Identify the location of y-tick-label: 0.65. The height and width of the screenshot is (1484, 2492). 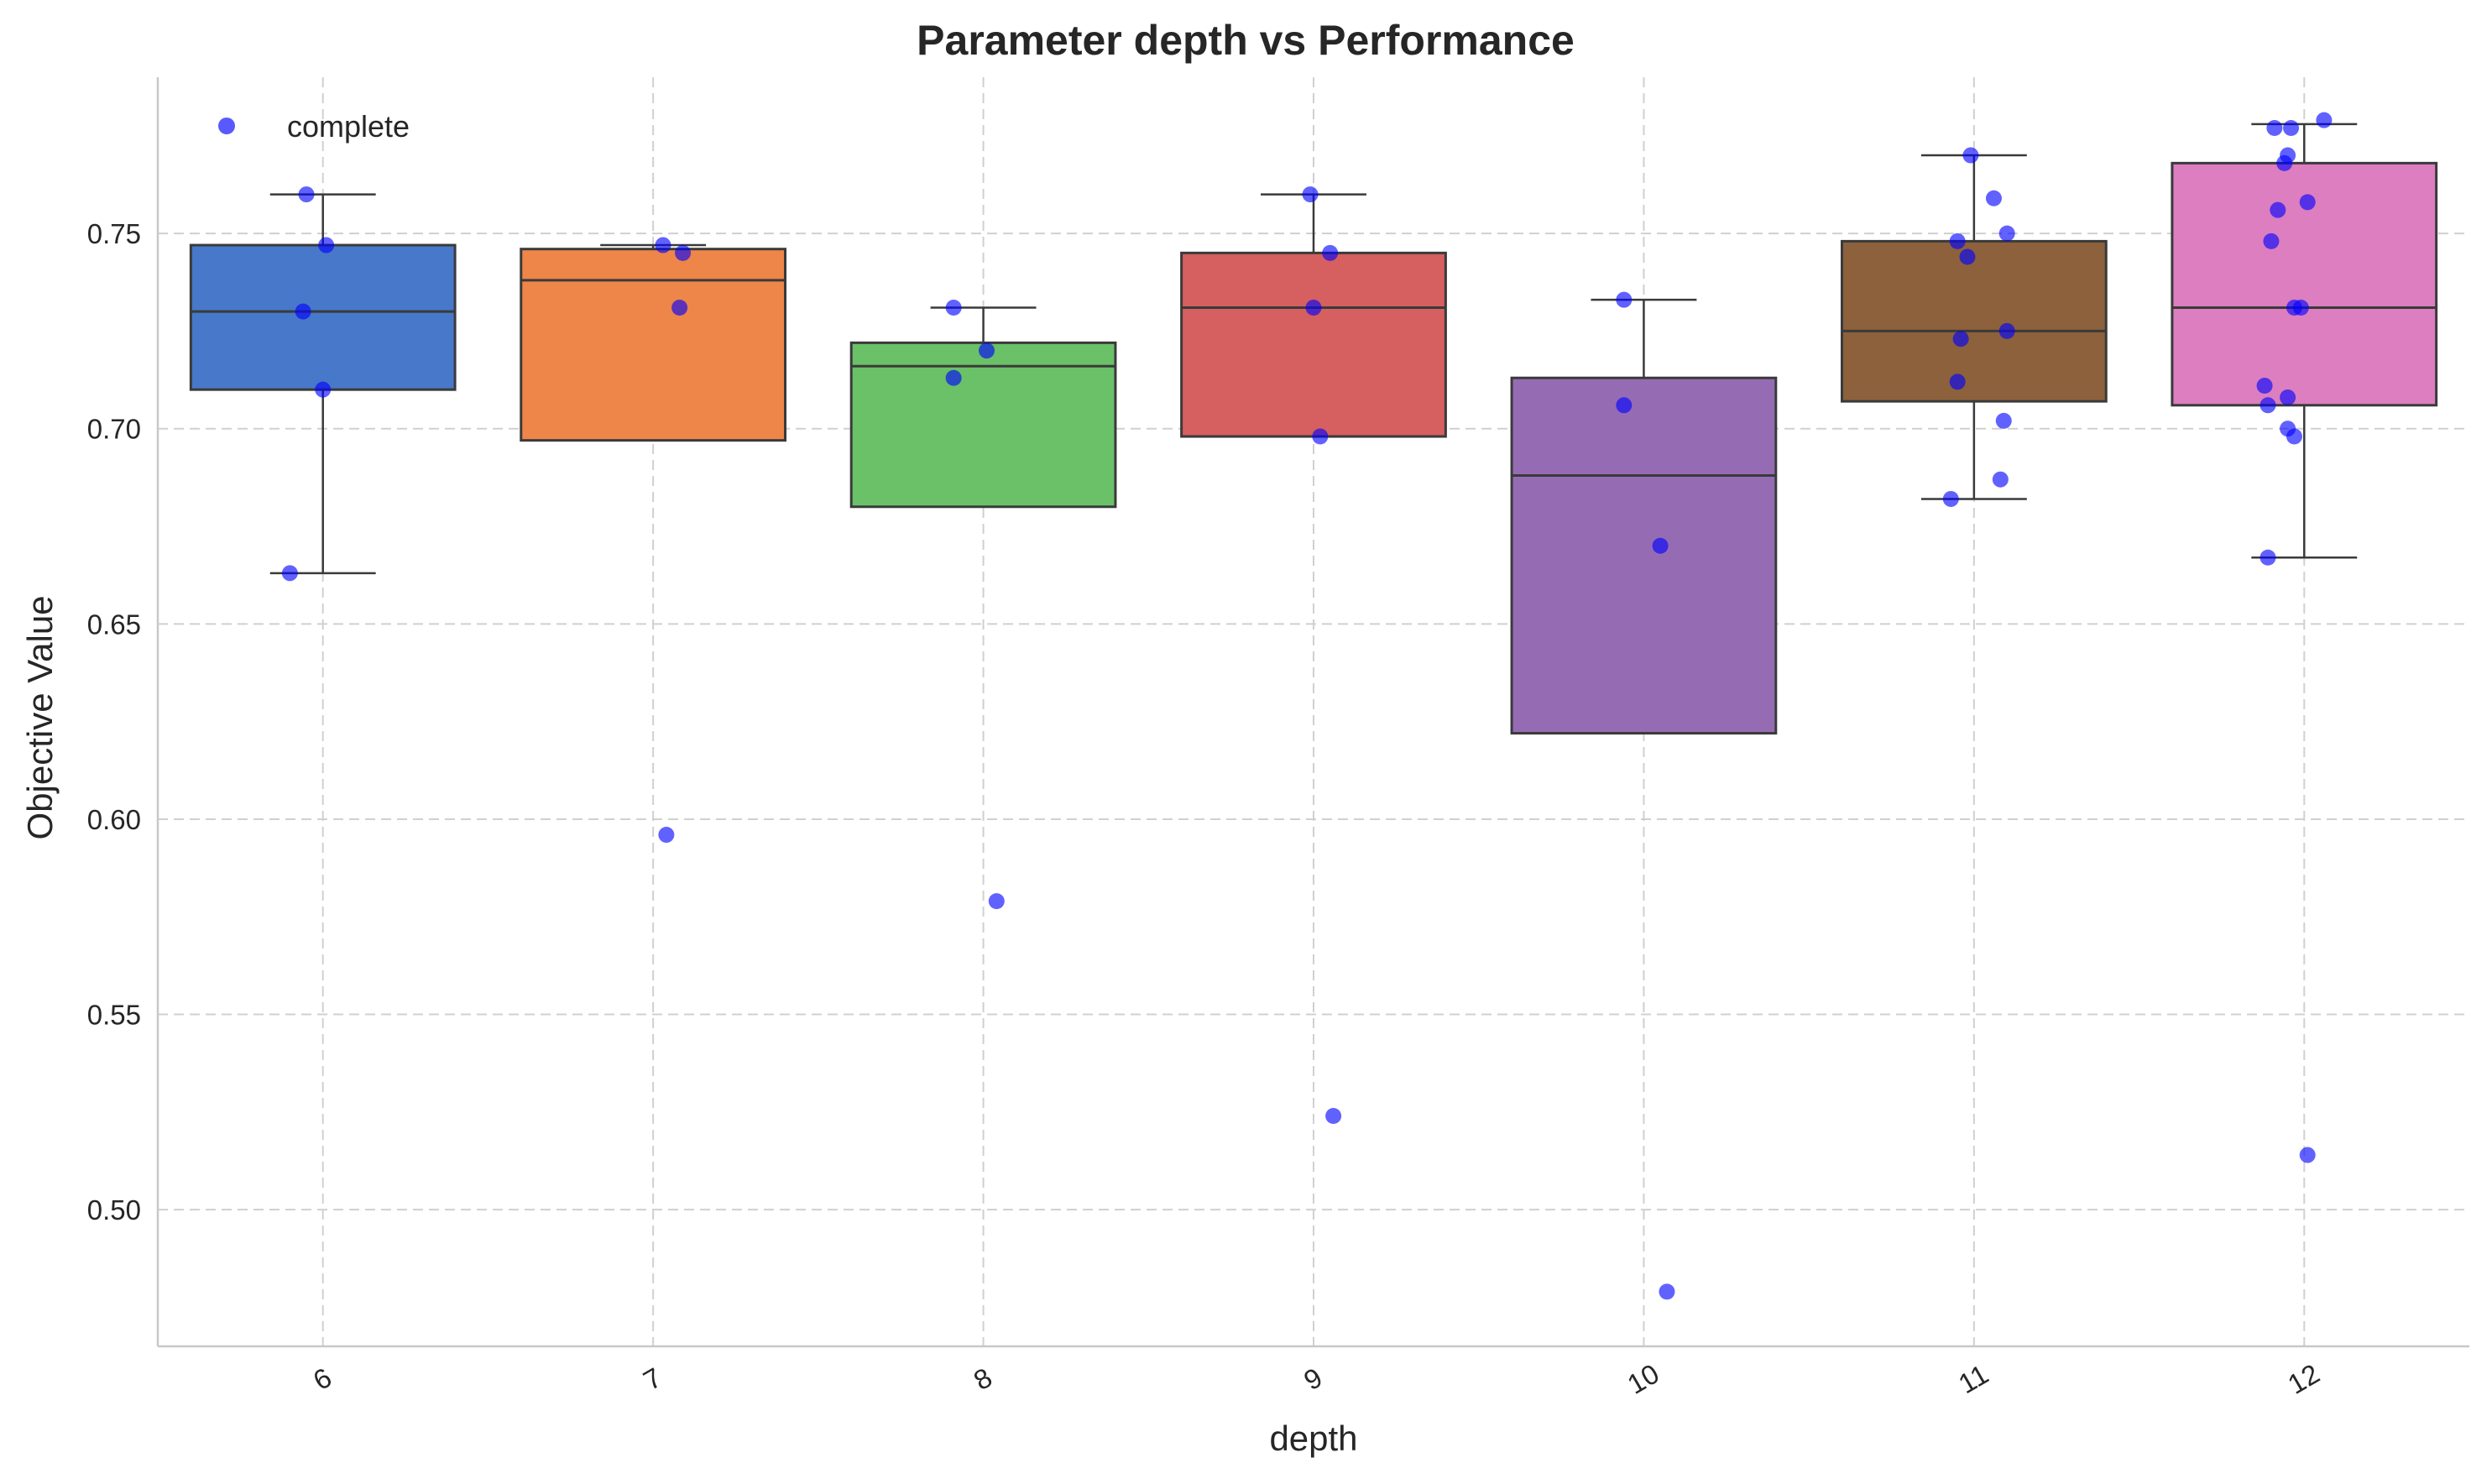
(114, 624).